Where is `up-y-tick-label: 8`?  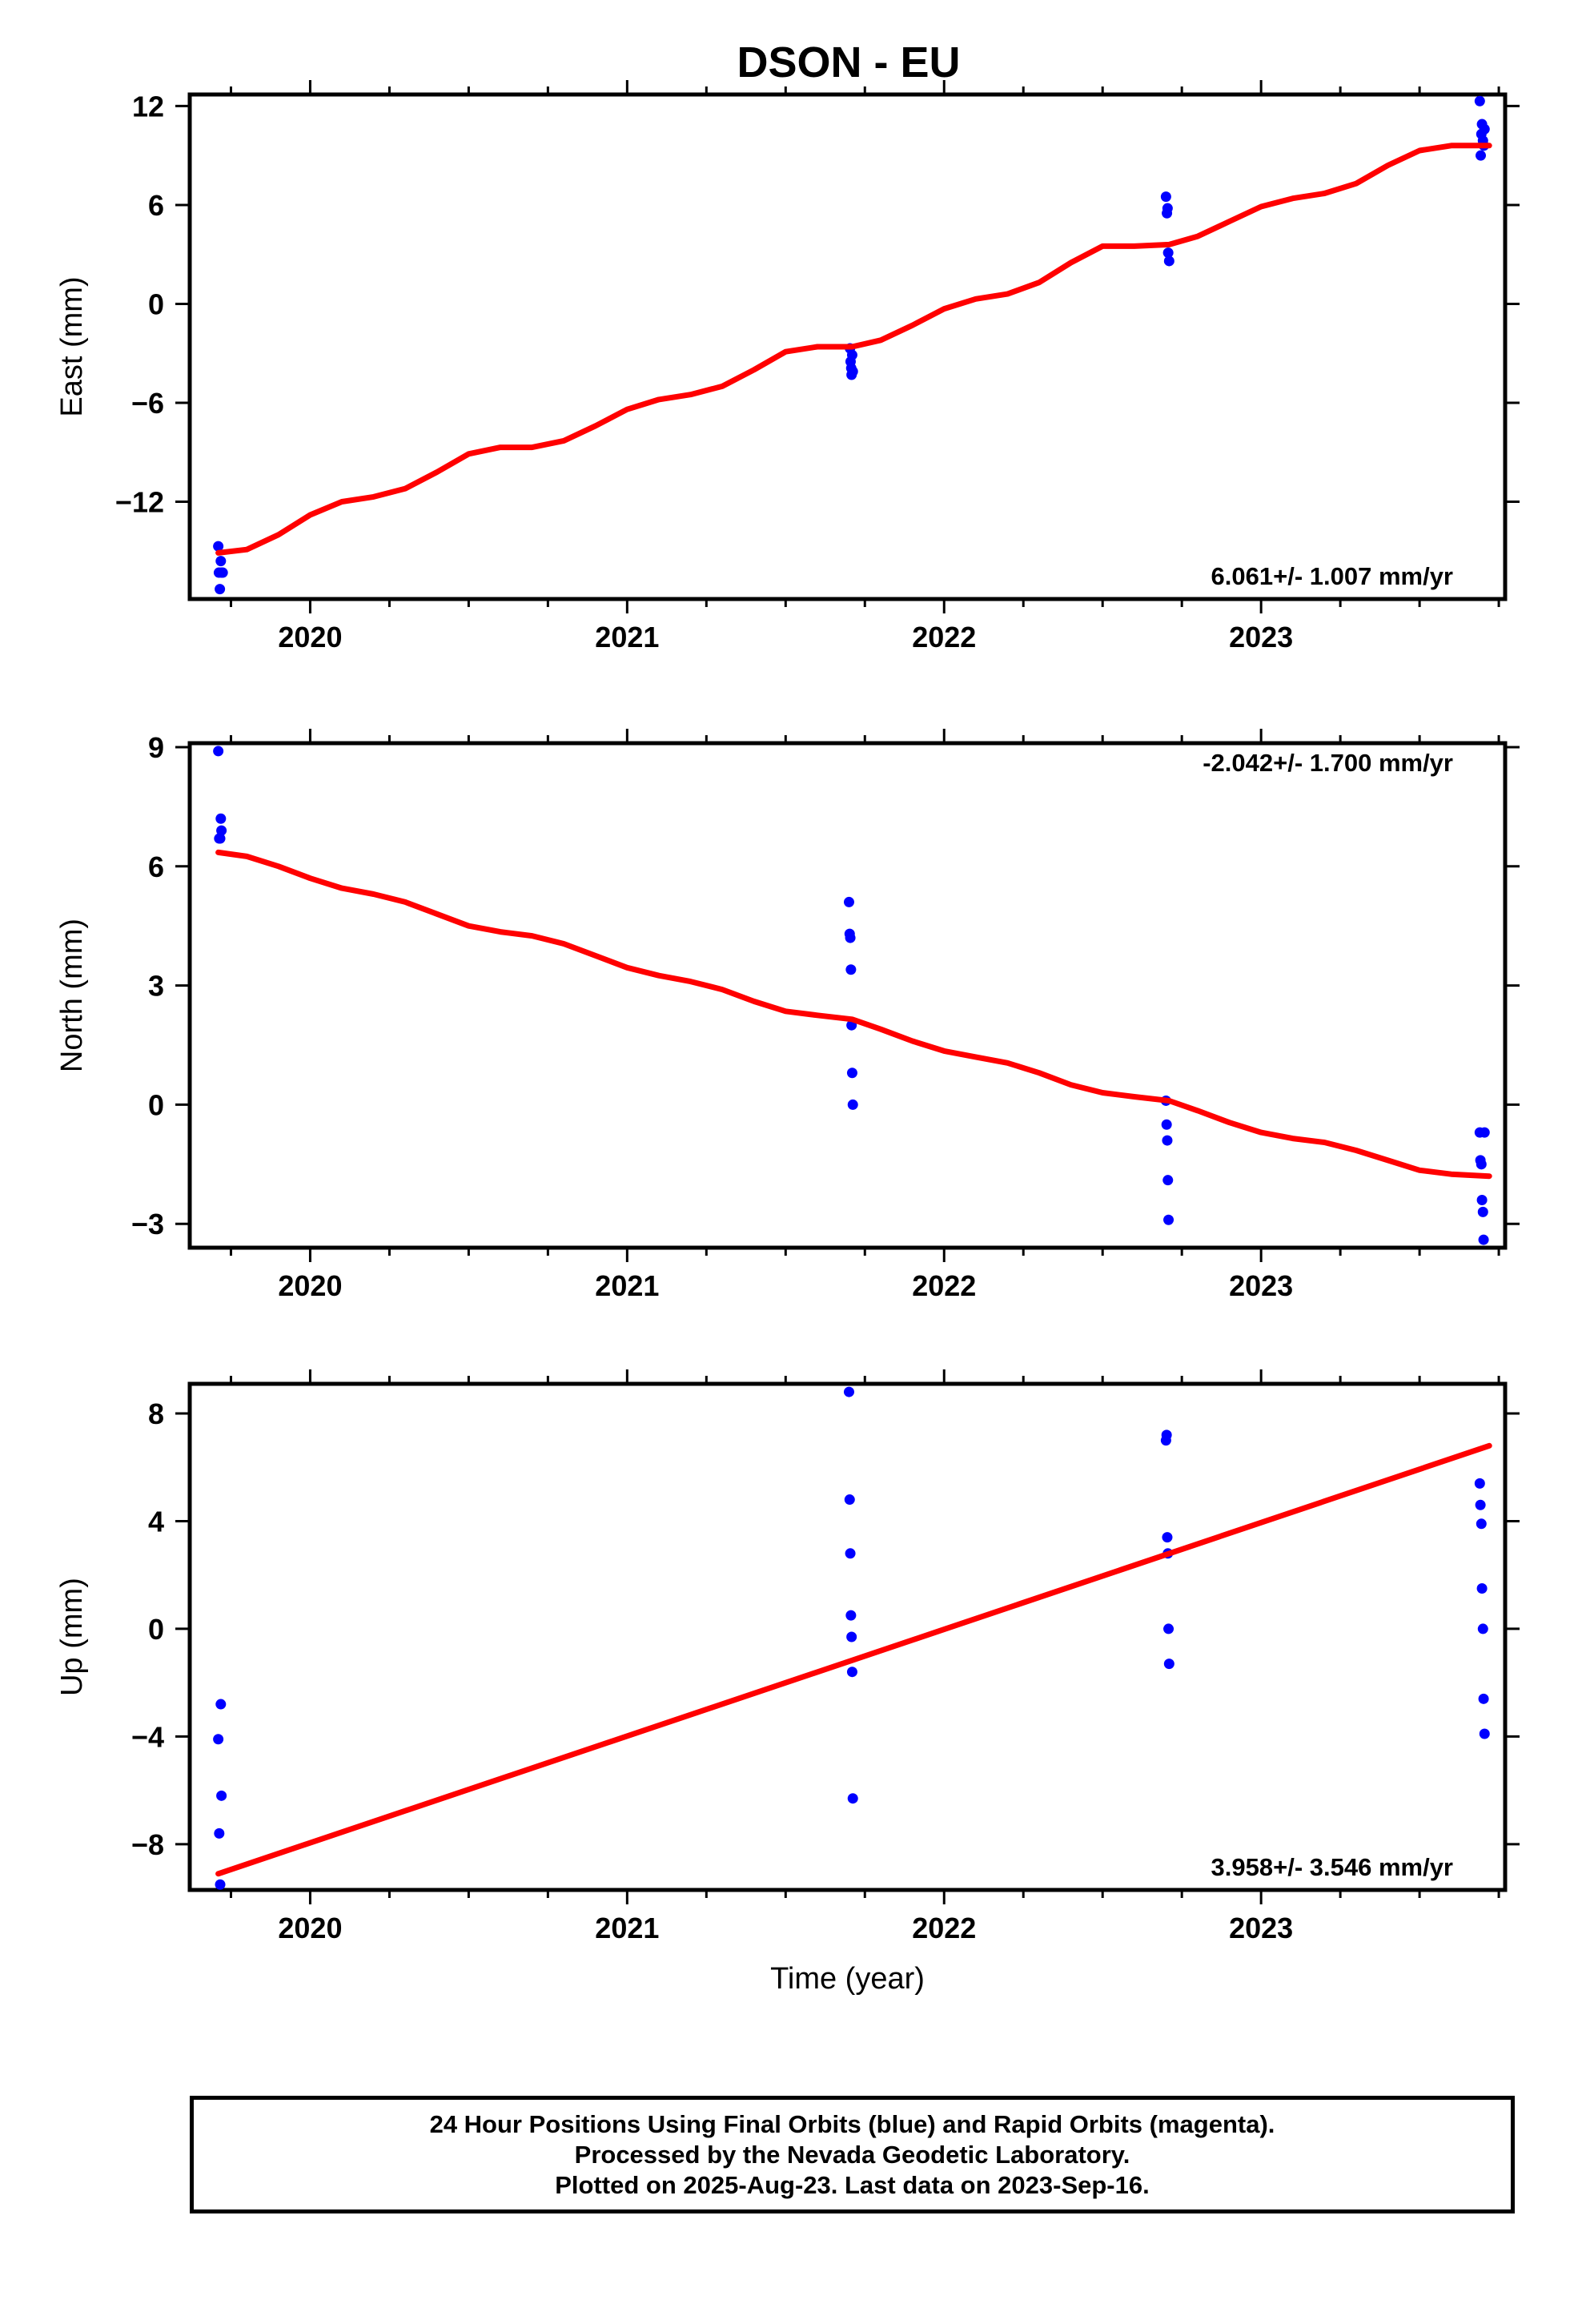
up-y-tick-label: 8 is located at coordinates (156, 1413).